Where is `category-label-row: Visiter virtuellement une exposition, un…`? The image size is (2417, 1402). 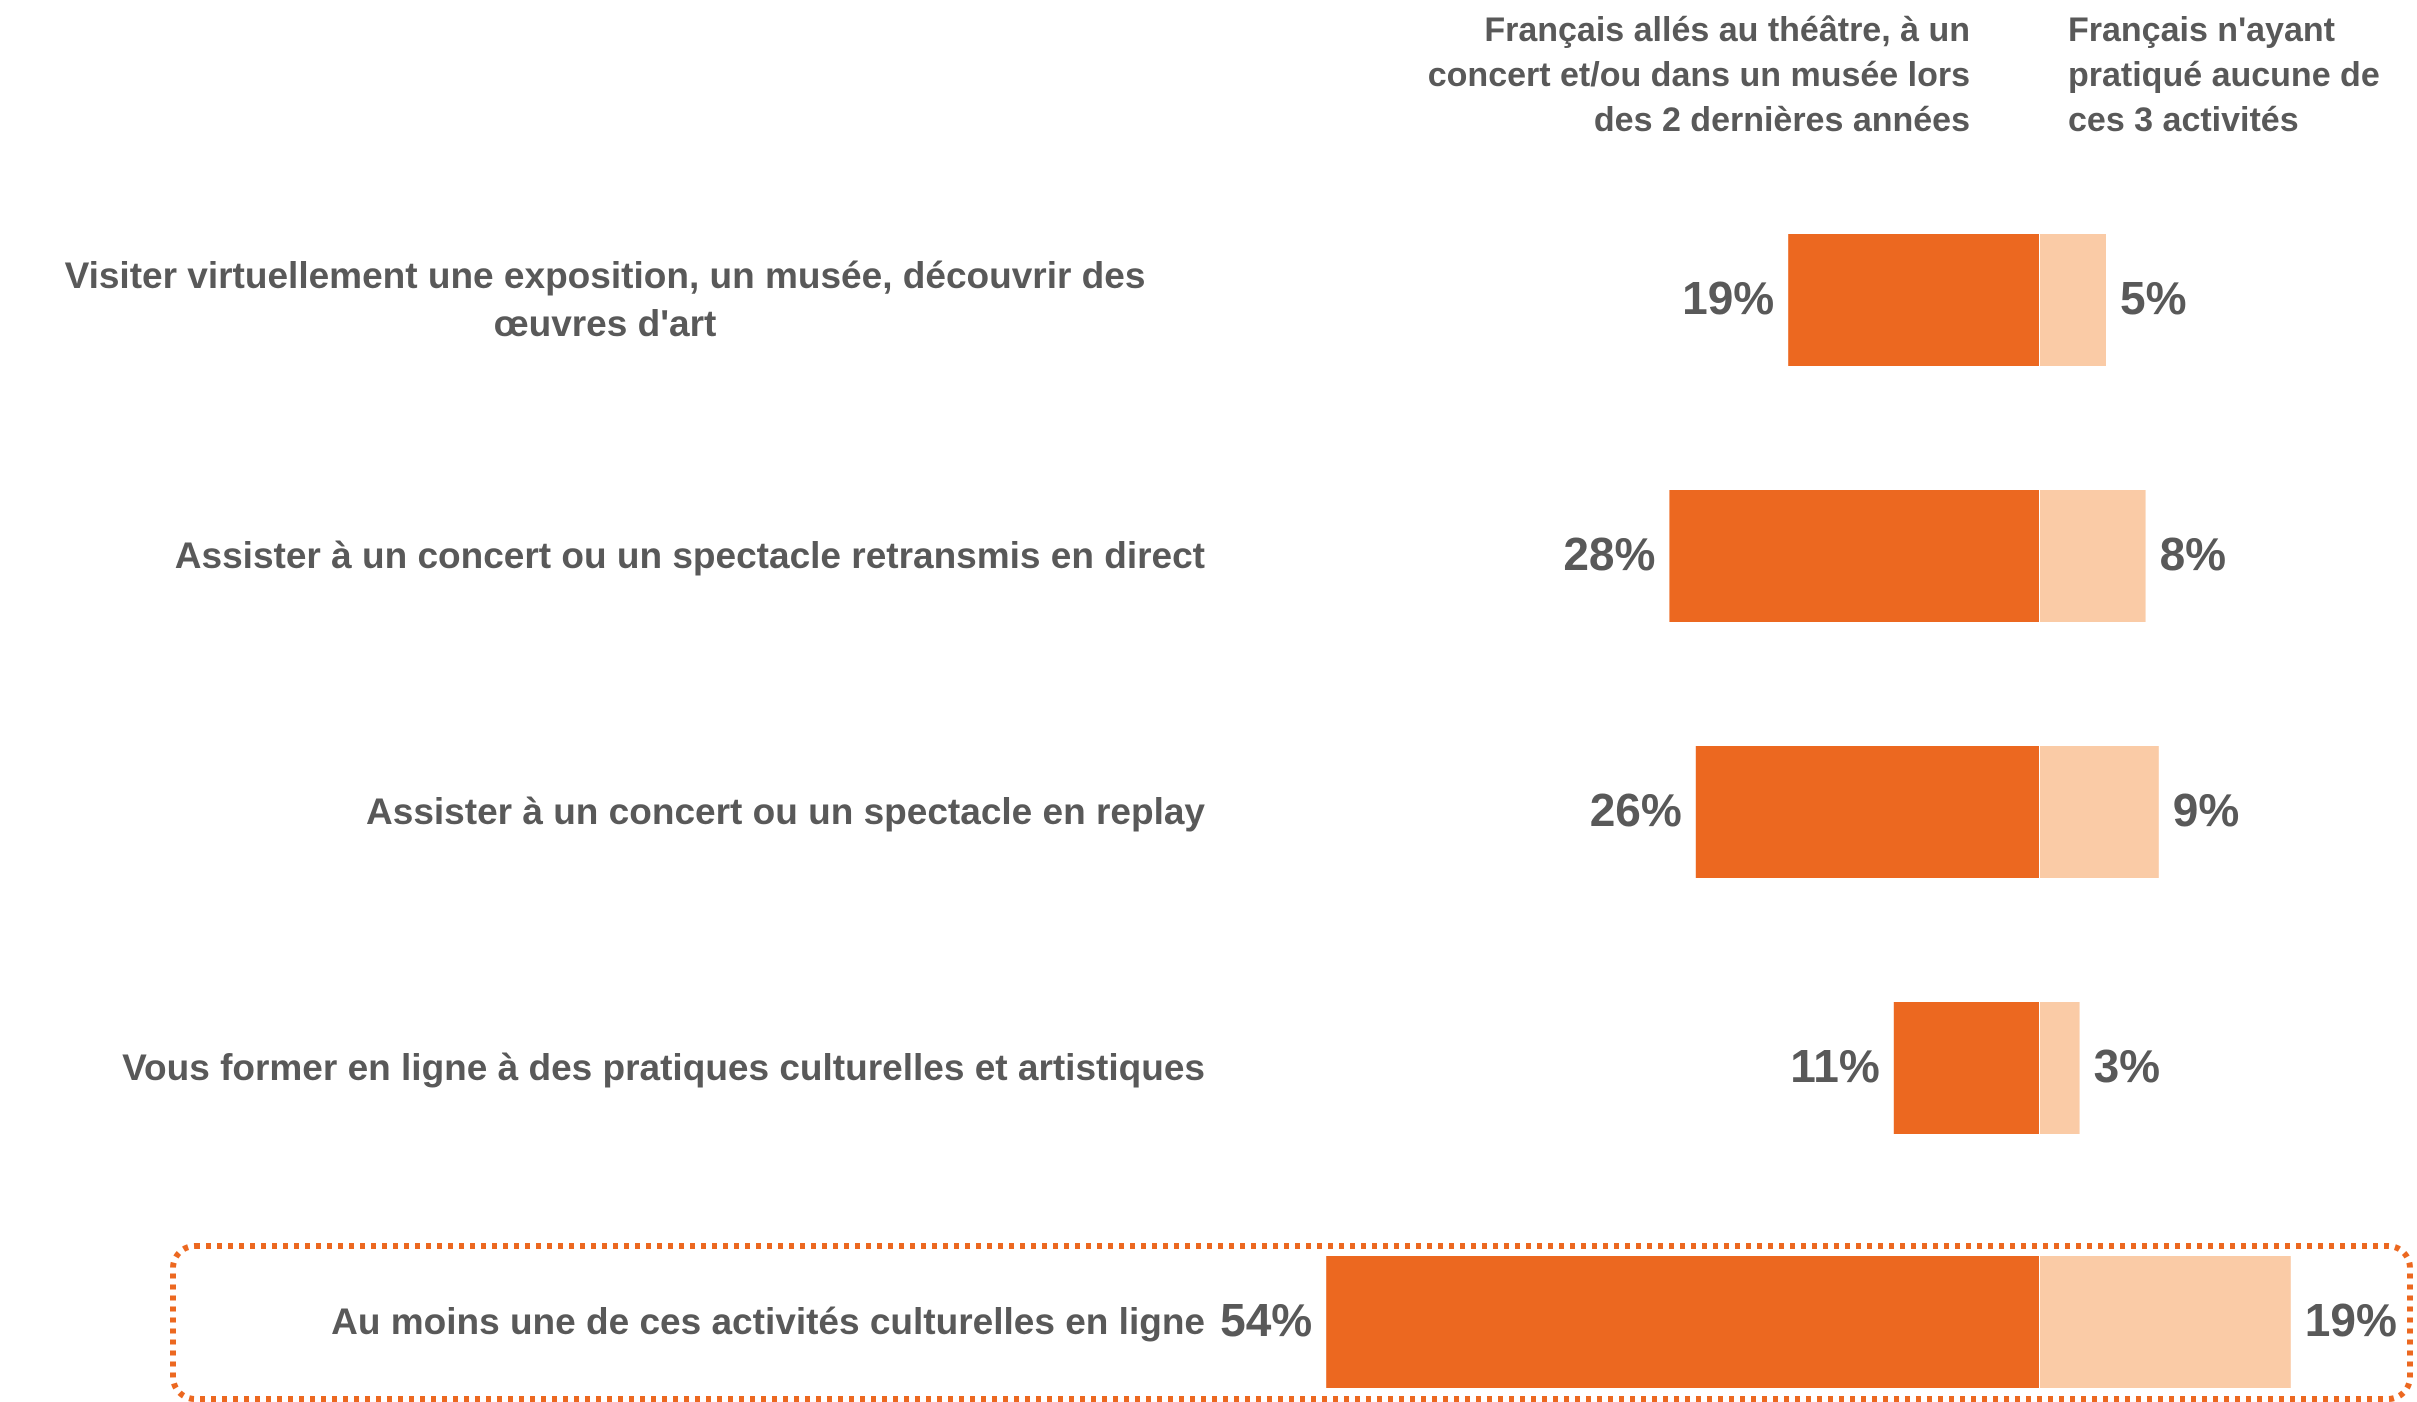 category-label-row: Visiter virtuellement une exposition, un… is located at coordinates (605, 300).